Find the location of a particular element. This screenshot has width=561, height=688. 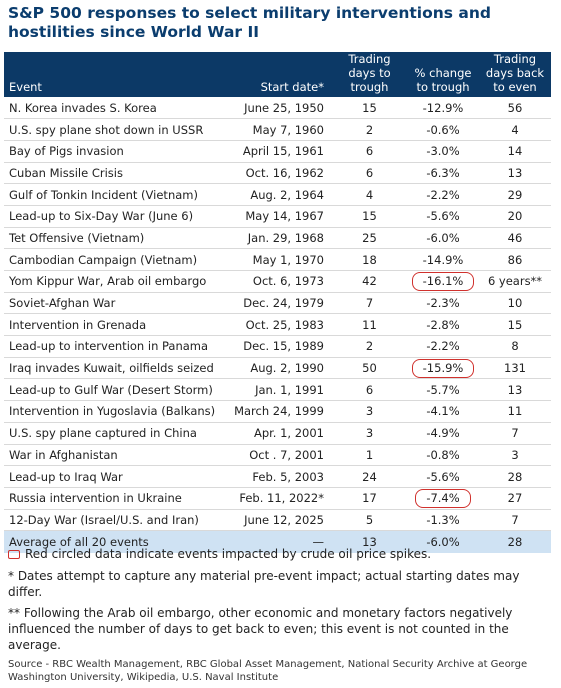

event-name: Lead-up to Iraq War is located at coordinates (116, 476).